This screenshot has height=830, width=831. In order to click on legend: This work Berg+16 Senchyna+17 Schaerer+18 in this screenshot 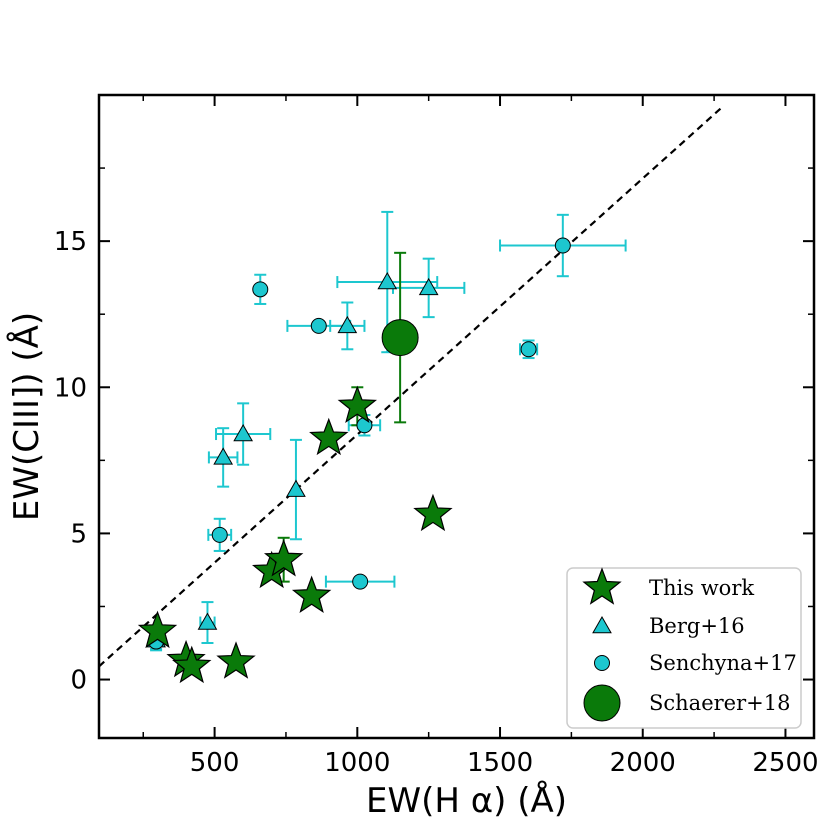, I will do `click(684, 648)`.